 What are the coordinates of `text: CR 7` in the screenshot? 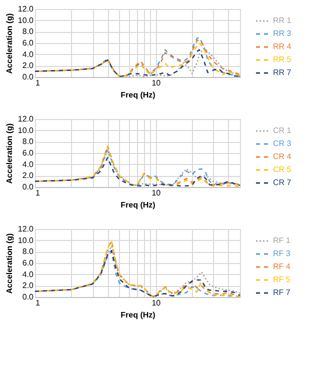 It's located at (282, 182).